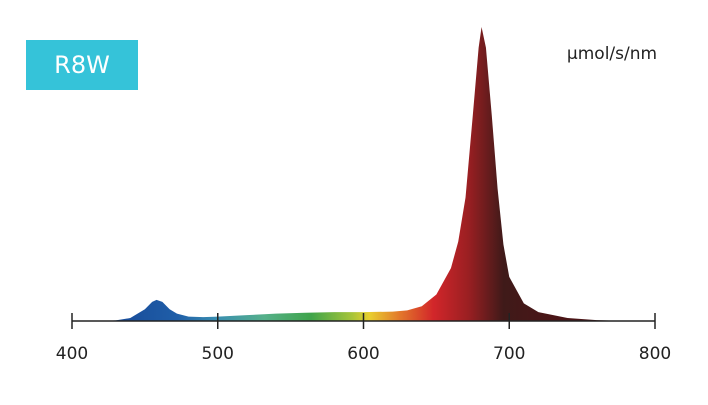  I want to click on unit-label: µmol/s/nm, so click(612, 54).